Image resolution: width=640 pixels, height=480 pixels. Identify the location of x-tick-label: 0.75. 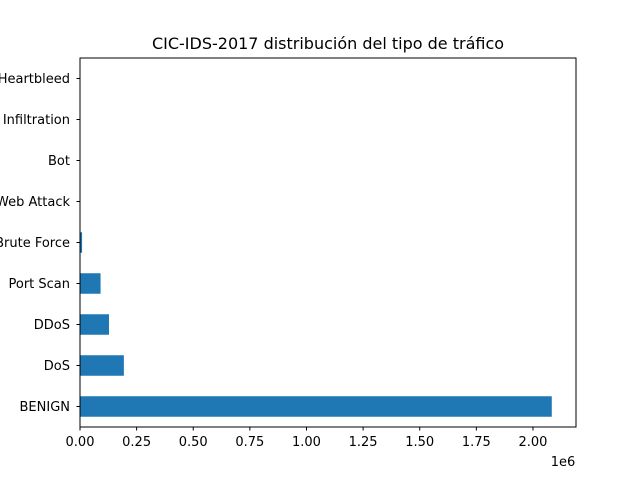
(249, 442).